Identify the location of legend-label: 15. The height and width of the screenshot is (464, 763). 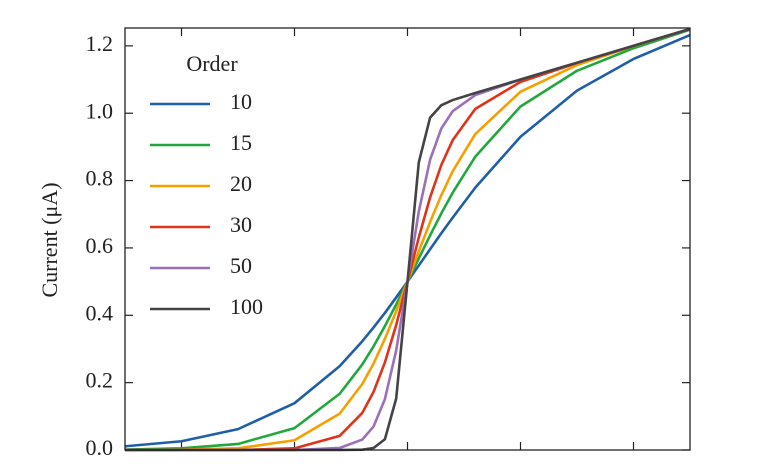
(241, 142).